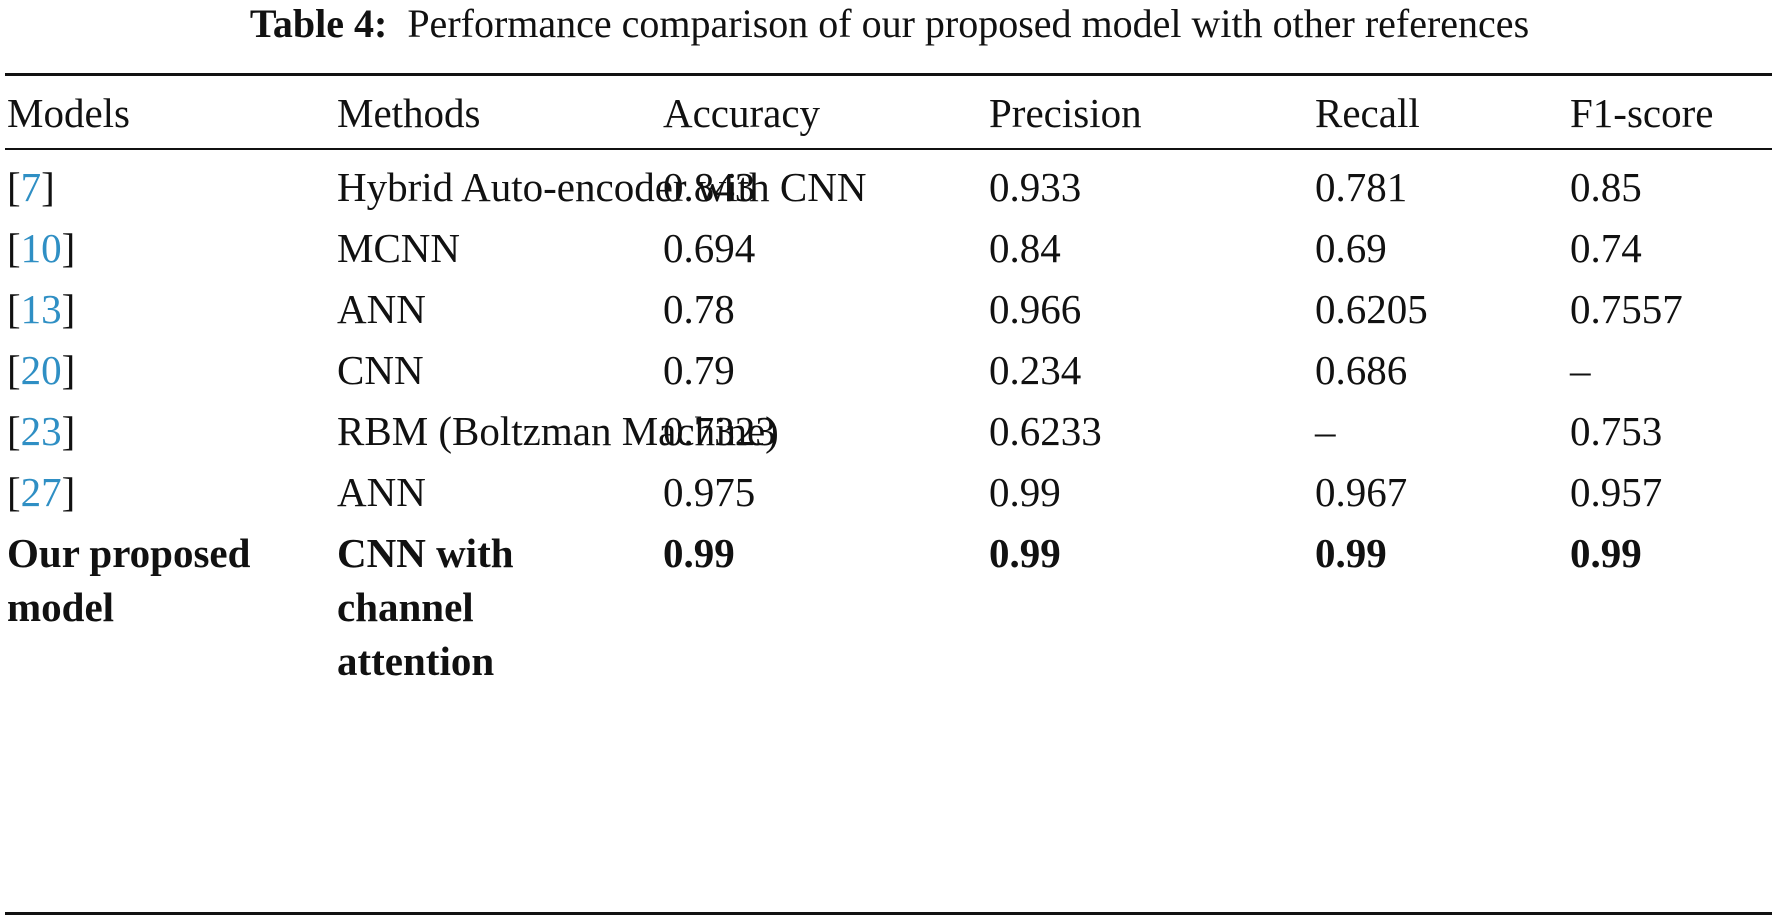 Image resolution: width=1779 pixels, height=921 pixels. What do you see at coordinates (1325, 431) in the screenshot?
I see `recall-cell: –` at bounding box center [1325, 431].